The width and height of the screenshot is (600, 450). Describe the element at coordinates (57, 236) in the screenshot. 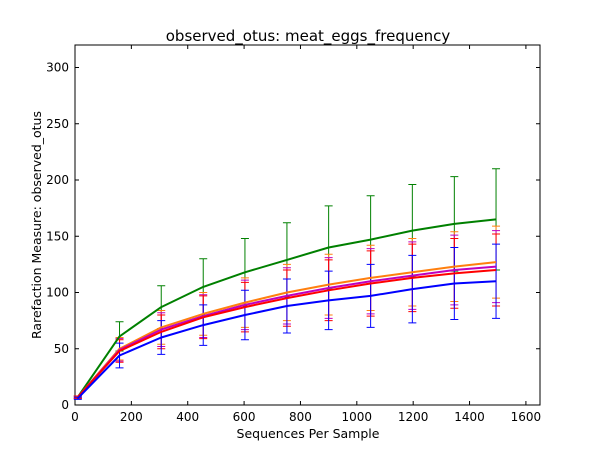

I see `y-tick-label: 150` at that location.